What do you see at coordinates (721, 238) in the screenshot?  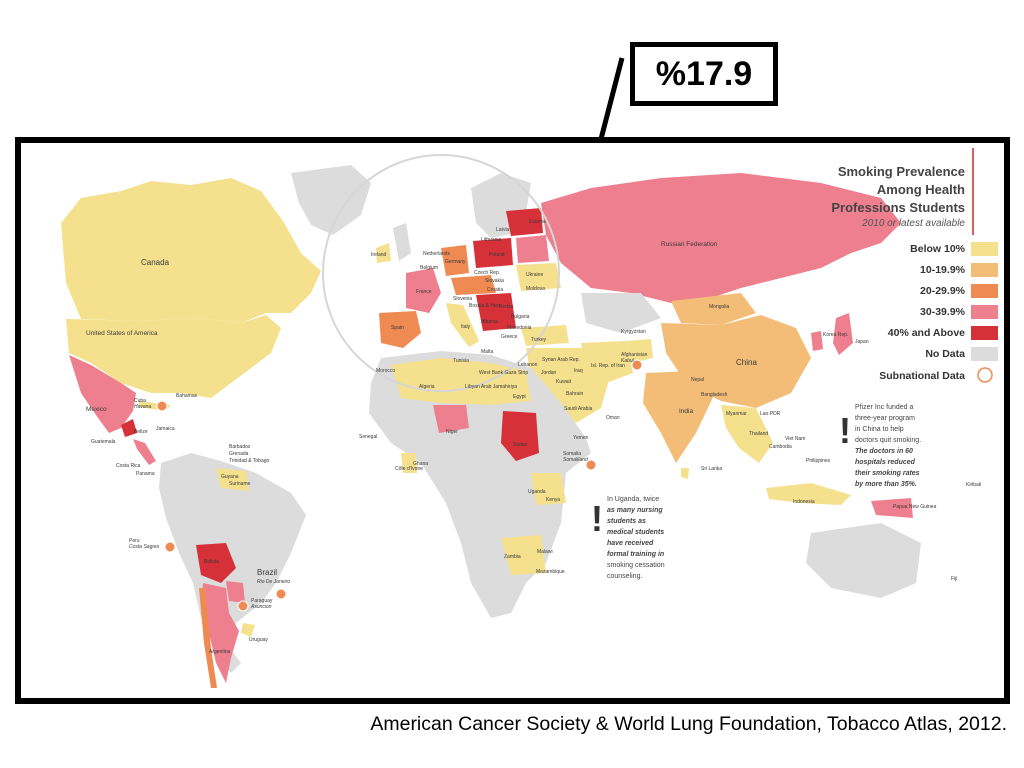 I see `map-russia` at bounding box center [721, 238].